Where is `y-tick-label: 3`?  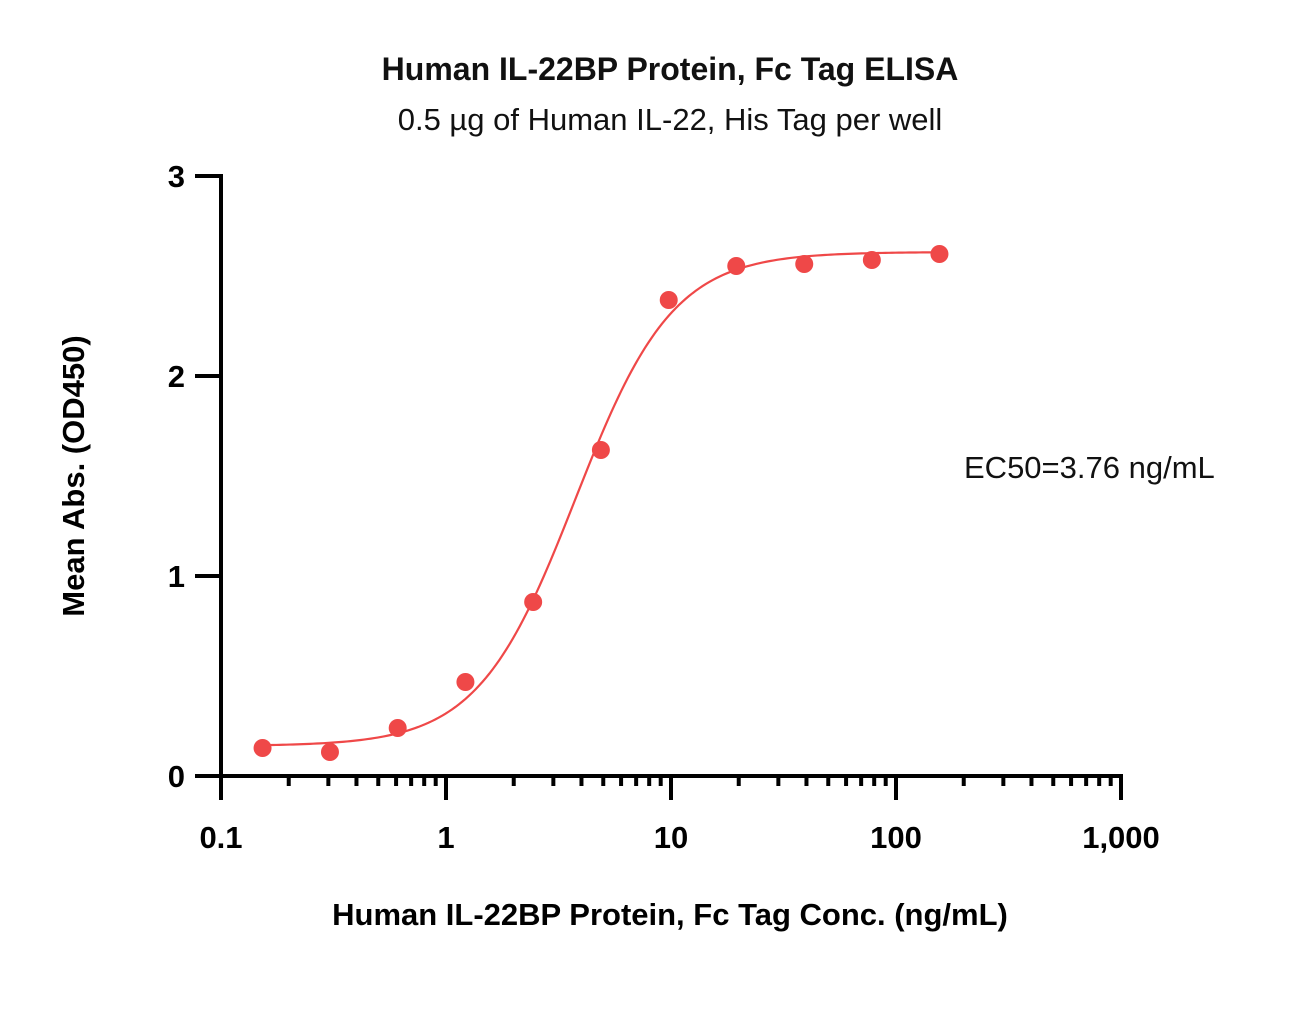 y-tick-label: 3 is located at coordinates (176, 176).